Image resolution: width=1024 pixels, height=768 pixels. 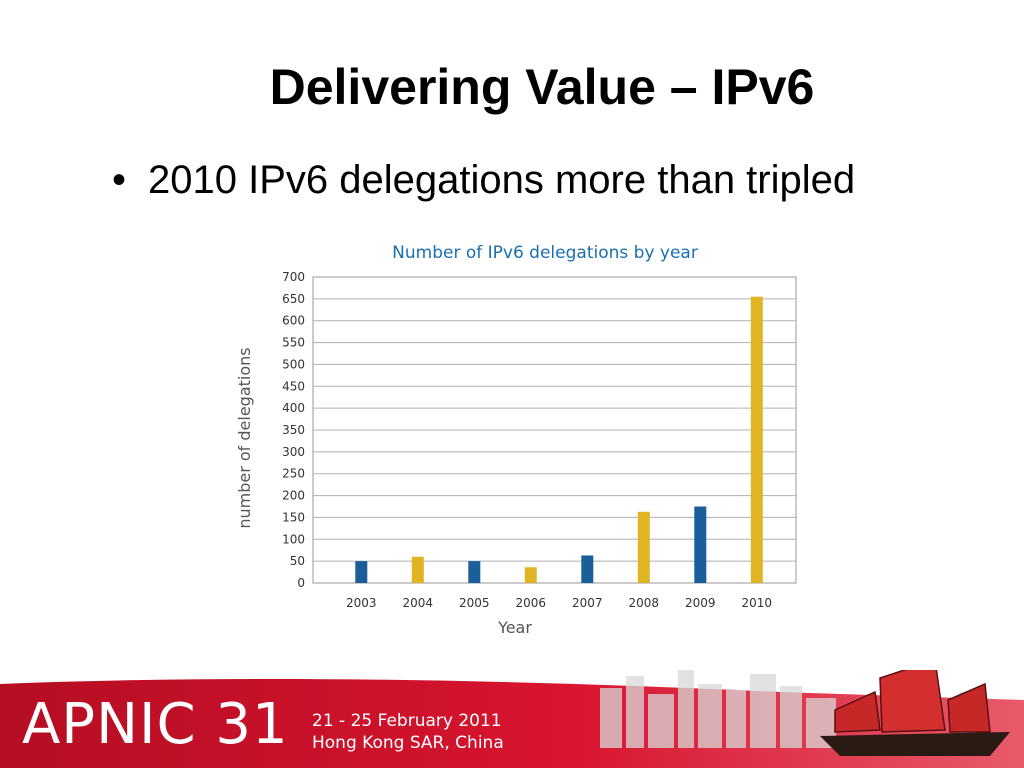 What do you see at coordinates (700, 544) in the screenshot?
I see `bar-2009` at bounding box center [700, 544].